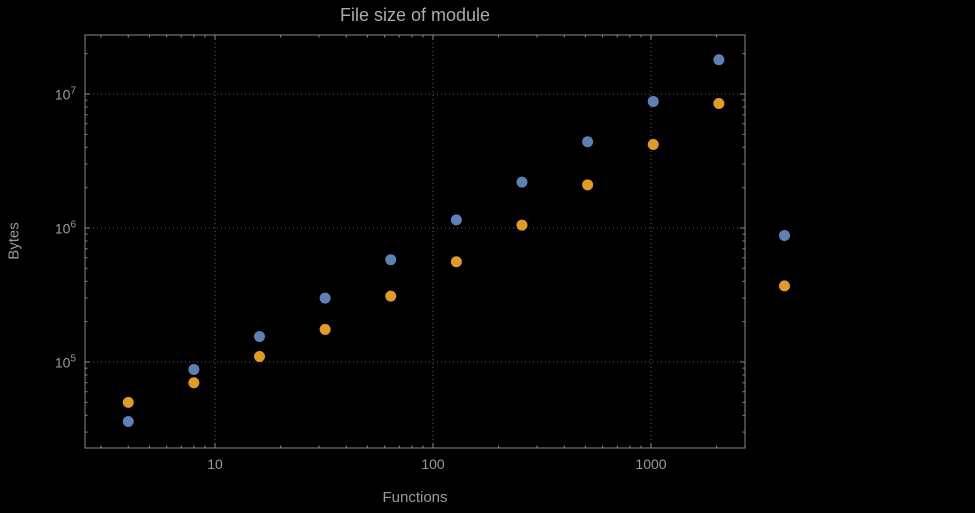  I want to click on x-axis-label: Functions, so click(415, 497).